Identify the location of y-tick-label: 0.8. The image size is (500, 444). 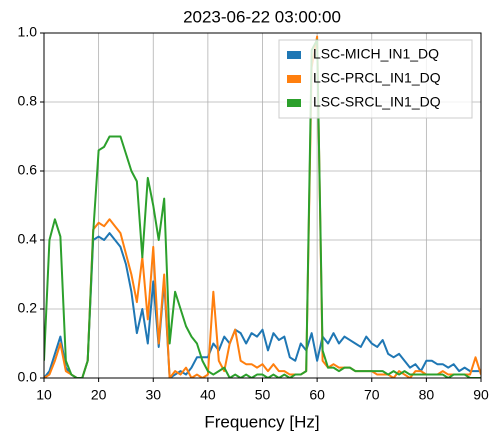
(28, 101).